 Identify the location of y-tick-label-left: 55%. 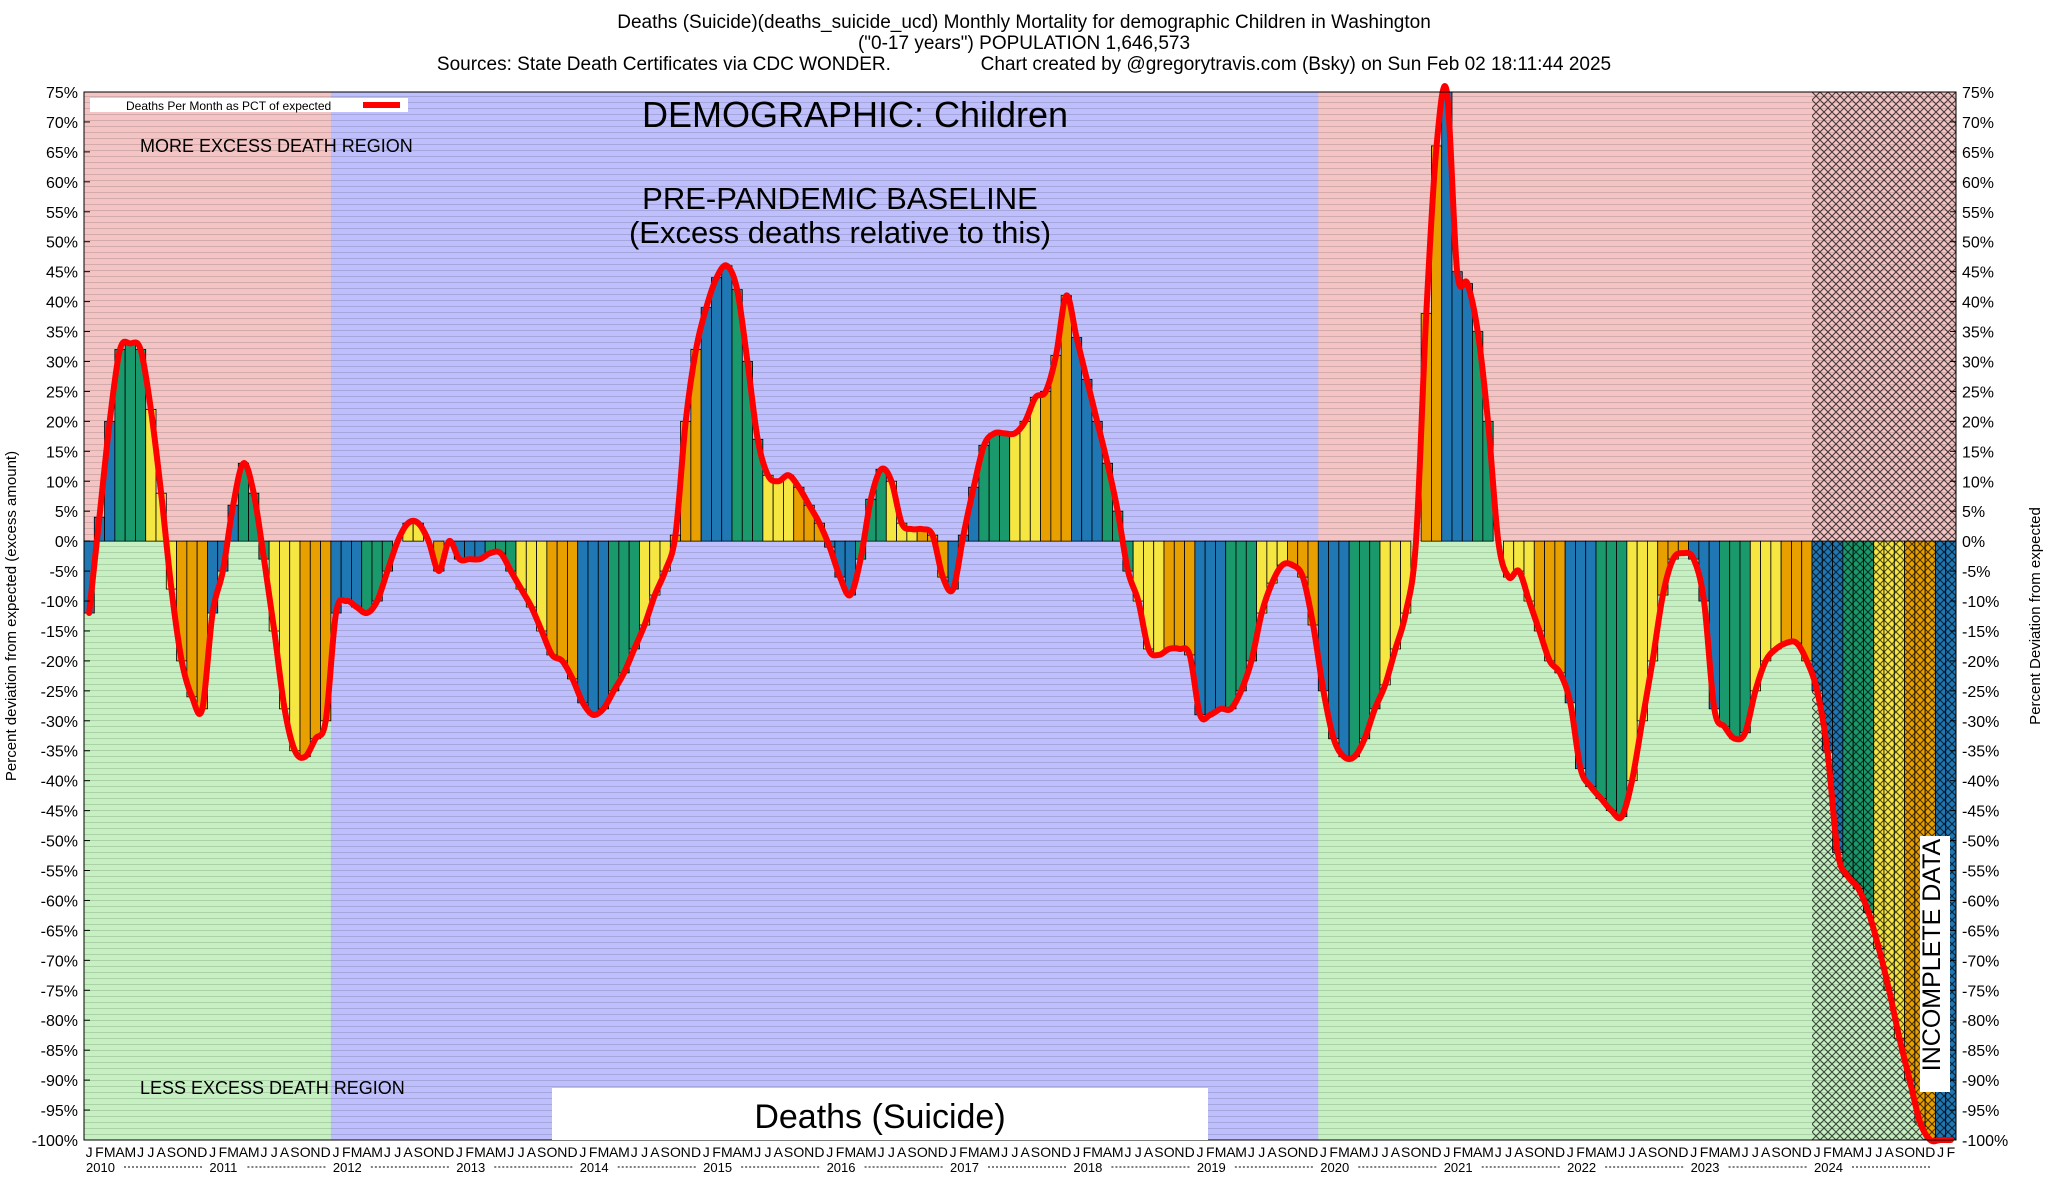
(62, 213).